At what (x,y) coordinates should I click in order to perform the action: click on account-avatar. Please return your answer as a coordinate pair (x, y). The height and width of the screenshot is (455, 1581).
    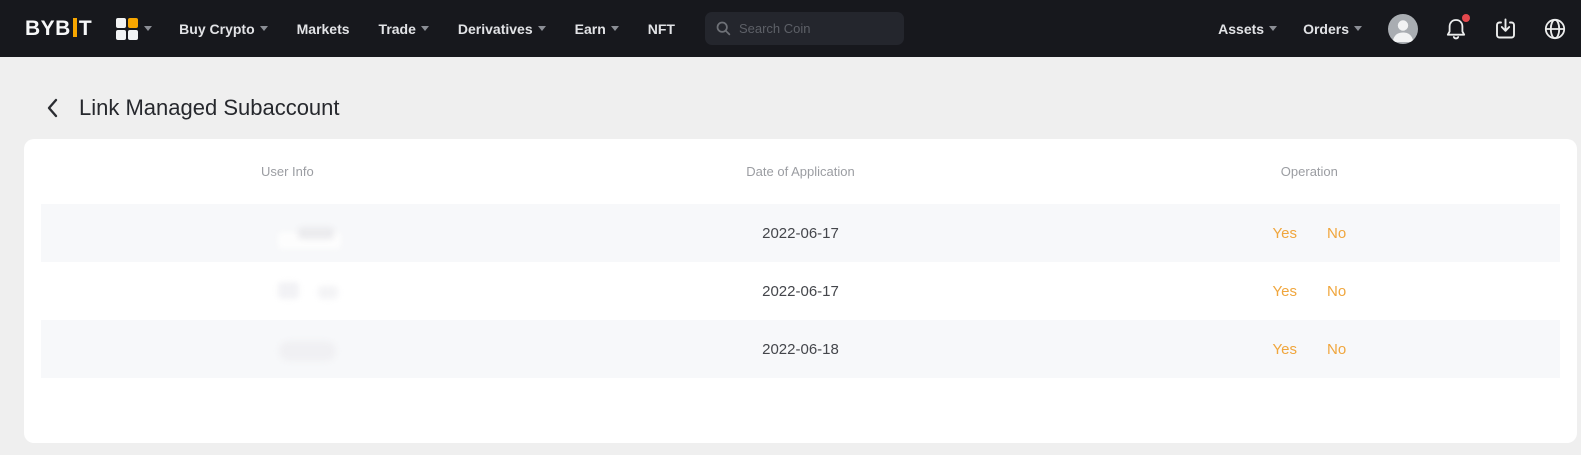
    Looking at the image, I should click on (1403, 28).